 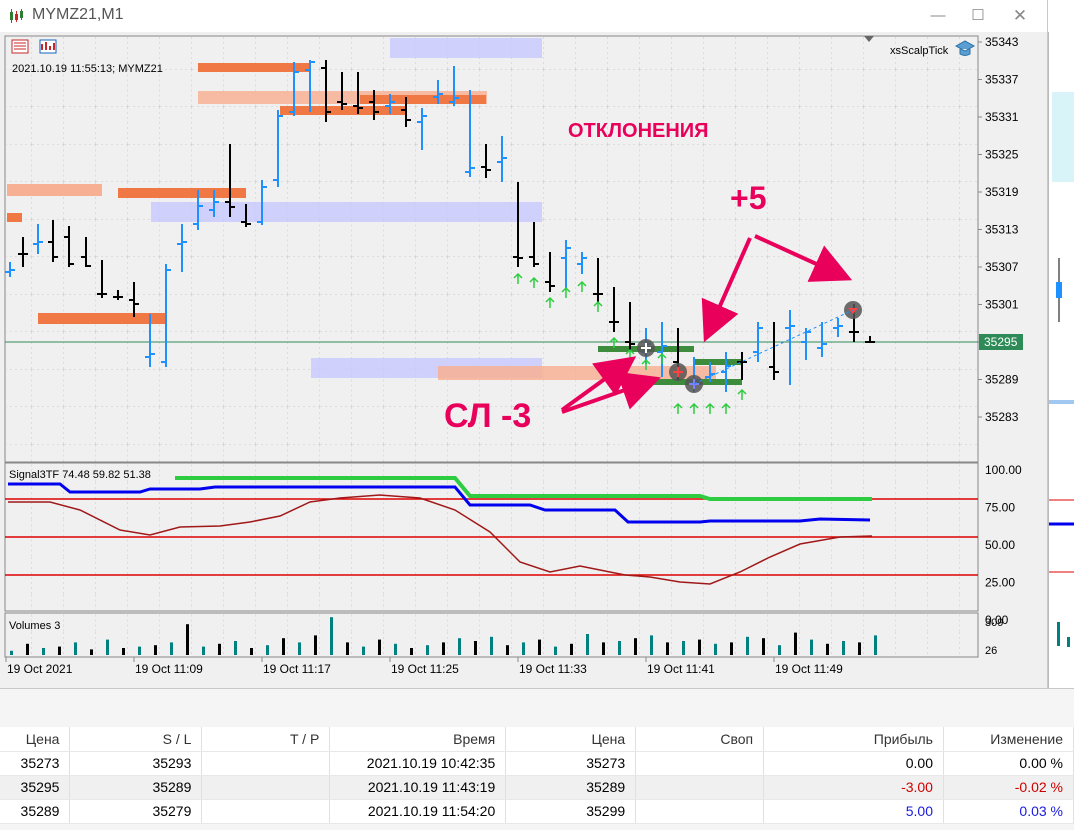 I want to click on time-tick-label: 19 Oct 11:09, so click(x=169, y=669).